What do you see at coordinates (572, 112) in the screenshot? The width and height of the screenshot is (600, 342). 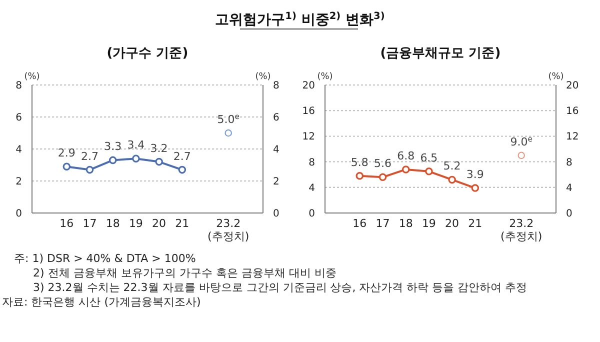 I see `y2-tick-label: 16` at bounding box center [572, 112].